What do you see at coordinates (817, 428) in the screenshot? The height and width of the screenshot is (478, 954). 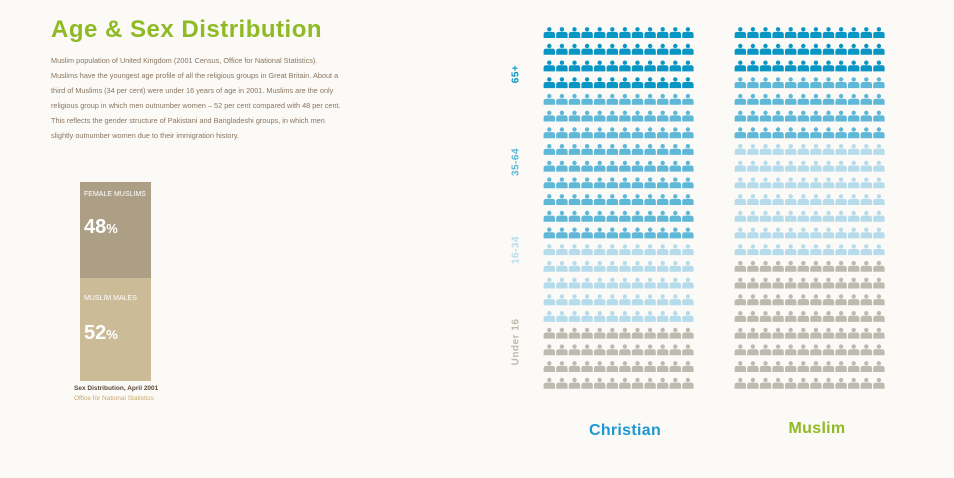 I see `category-label-muslim: Muslim` at bounding box center [817, 428].